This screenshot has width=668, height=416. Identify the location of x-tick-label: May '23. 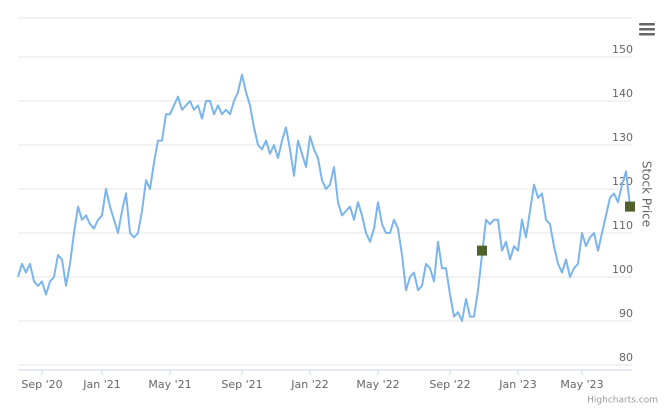
(581, 384).